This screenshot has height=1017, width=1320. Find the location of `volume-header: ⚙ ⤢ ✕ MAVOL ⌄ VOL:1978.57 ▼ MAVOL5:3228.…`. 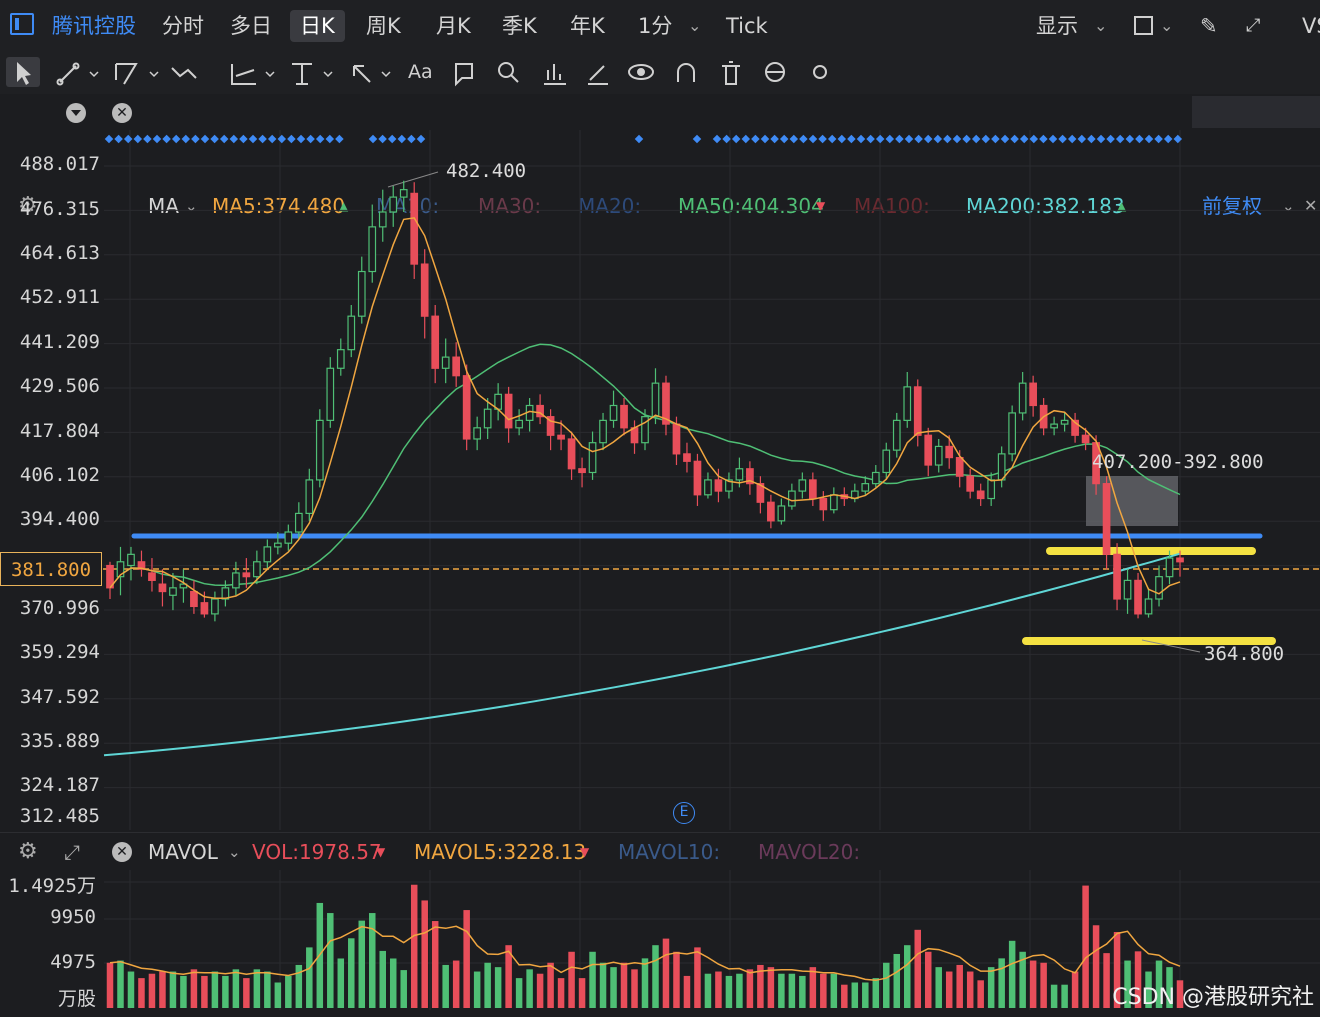

volume-header: ⚙ ⤢ ✕ MAVOL ⌄ VOL:1978.57 ▼ MAVOL5:3228.… is located at coordinates (660, 851).